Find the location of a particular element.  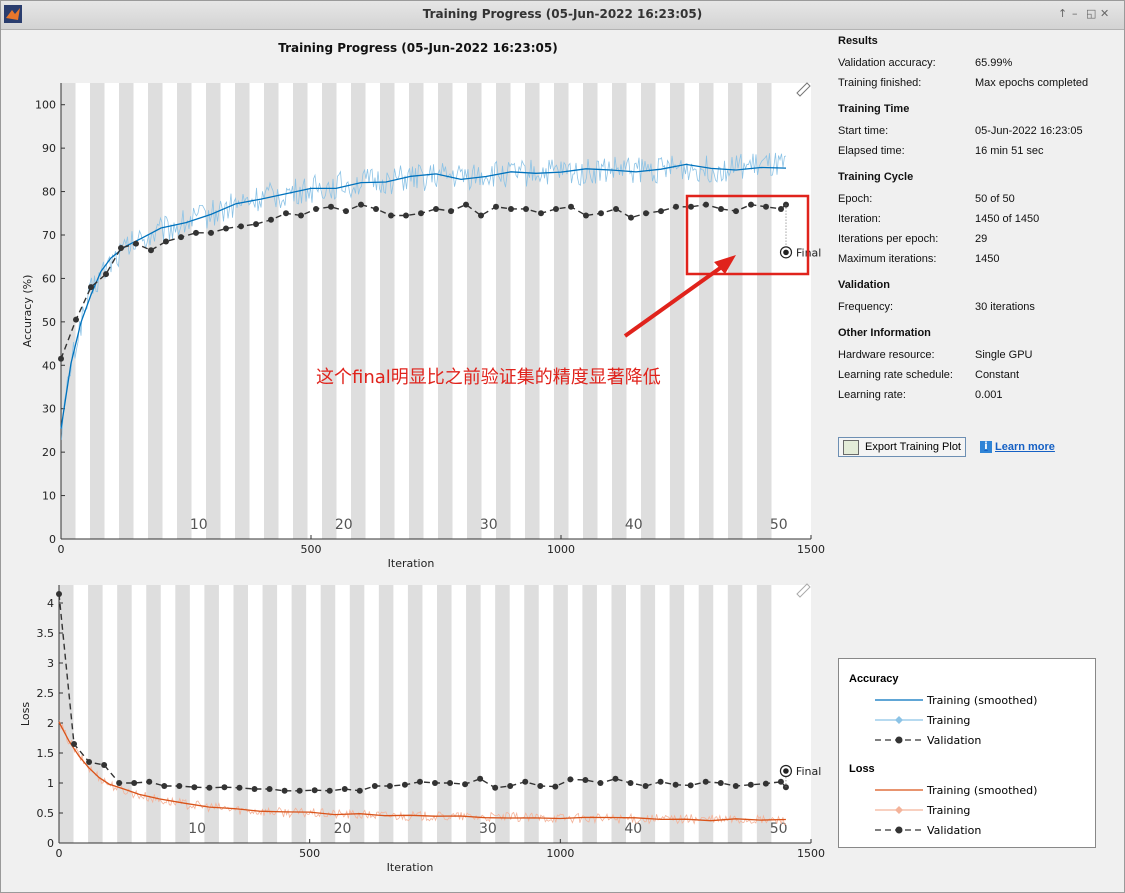

epoch-label: 10 is located at coordinates (199, 525).